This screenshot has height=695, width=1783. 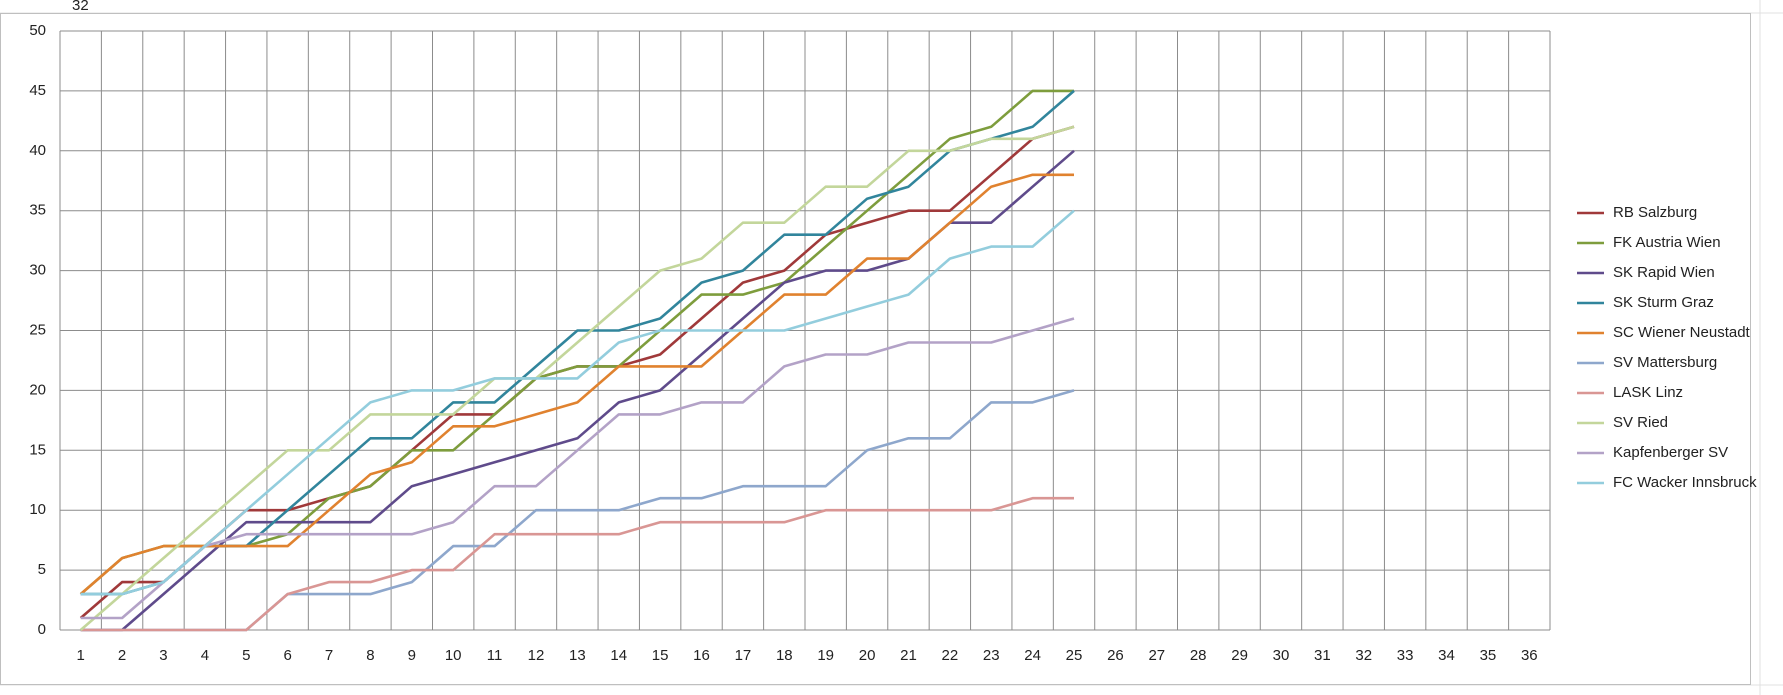 I want to click on legend-label: SV Mattersburg, so click(x=1665, y=362).